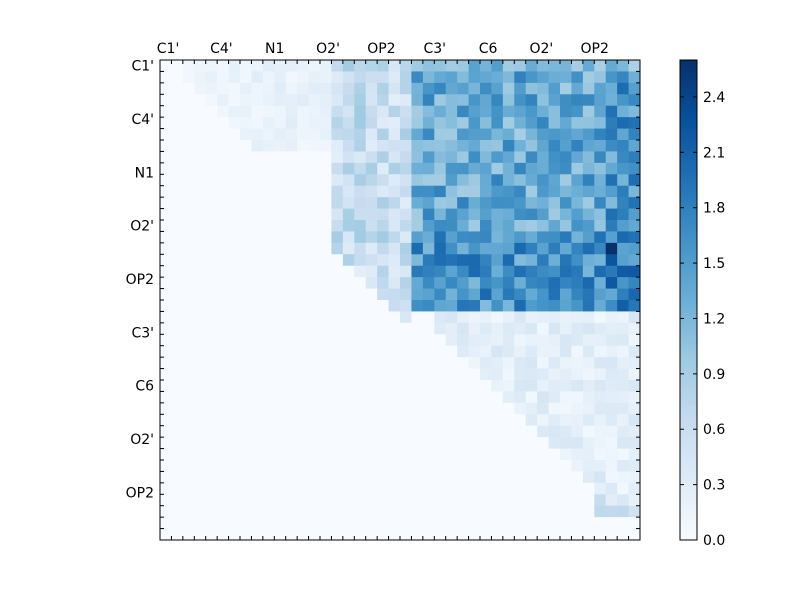 The height and width of the screenshot is (600, 800). Describe the element at coordinates (142, 120) in the screenshot. I see `y-tick-label: C4'` at that location.